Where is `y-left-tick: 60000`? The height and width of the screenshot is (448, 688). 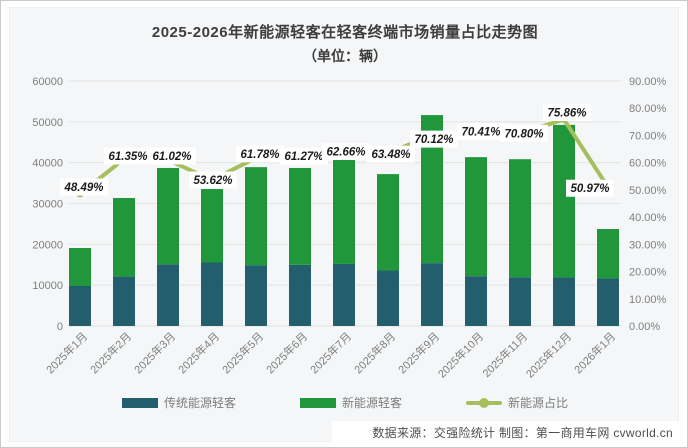
y-left-tick: 60000 is located at coordinates (47, 82).